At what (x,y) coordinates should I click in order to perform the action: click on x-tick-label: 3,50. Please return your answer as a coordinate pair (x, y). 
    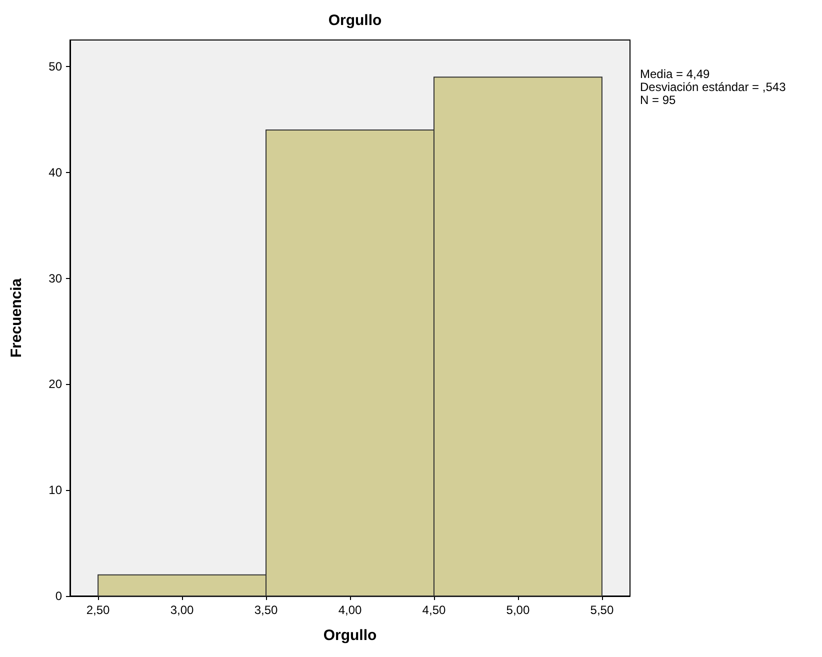
    Looking at the image, I should click on (266, 610).